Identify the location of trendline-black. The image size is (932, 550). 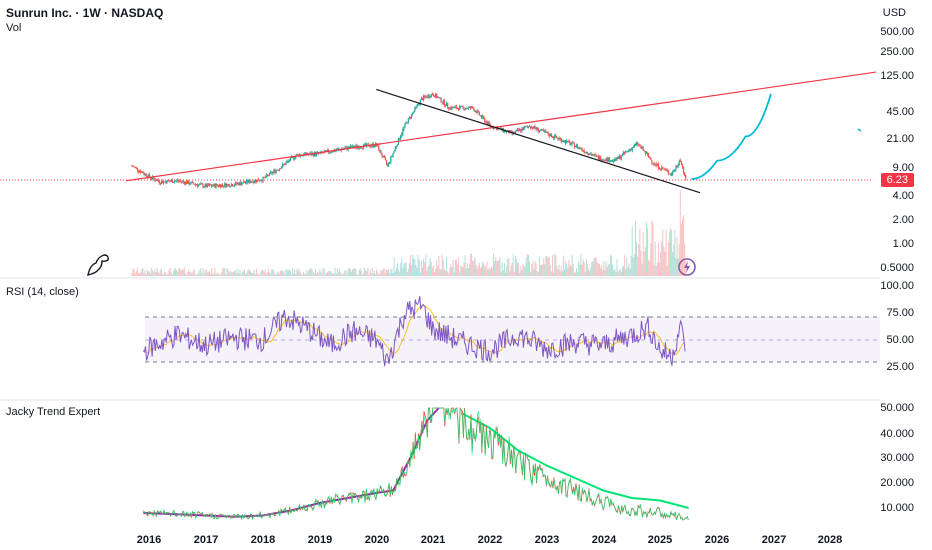
(538, 141).